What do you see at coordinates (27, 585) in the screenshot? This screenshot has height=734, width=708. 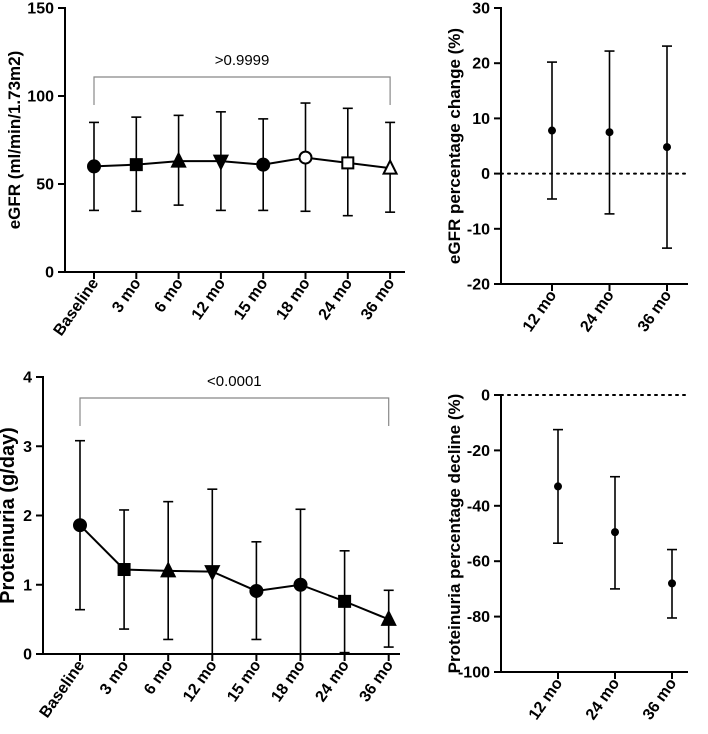 I see `y-tick-label: 1` at bounding box center [27, 585].